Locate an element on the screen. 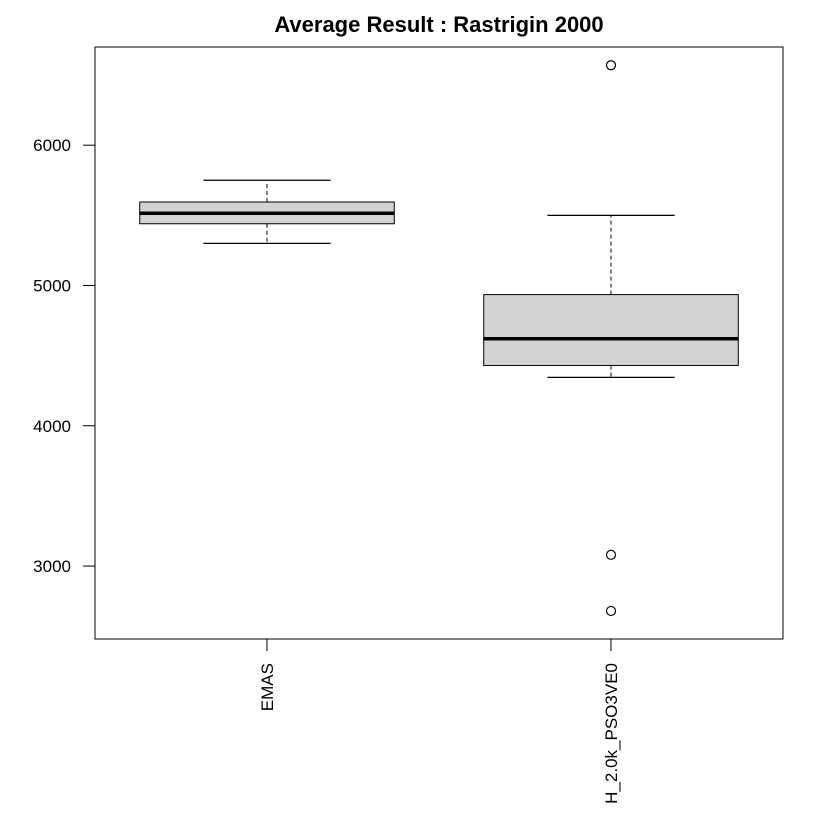 The image size is (830, 830). y-tick-label: 5000 is located at coordinates (52, 285).